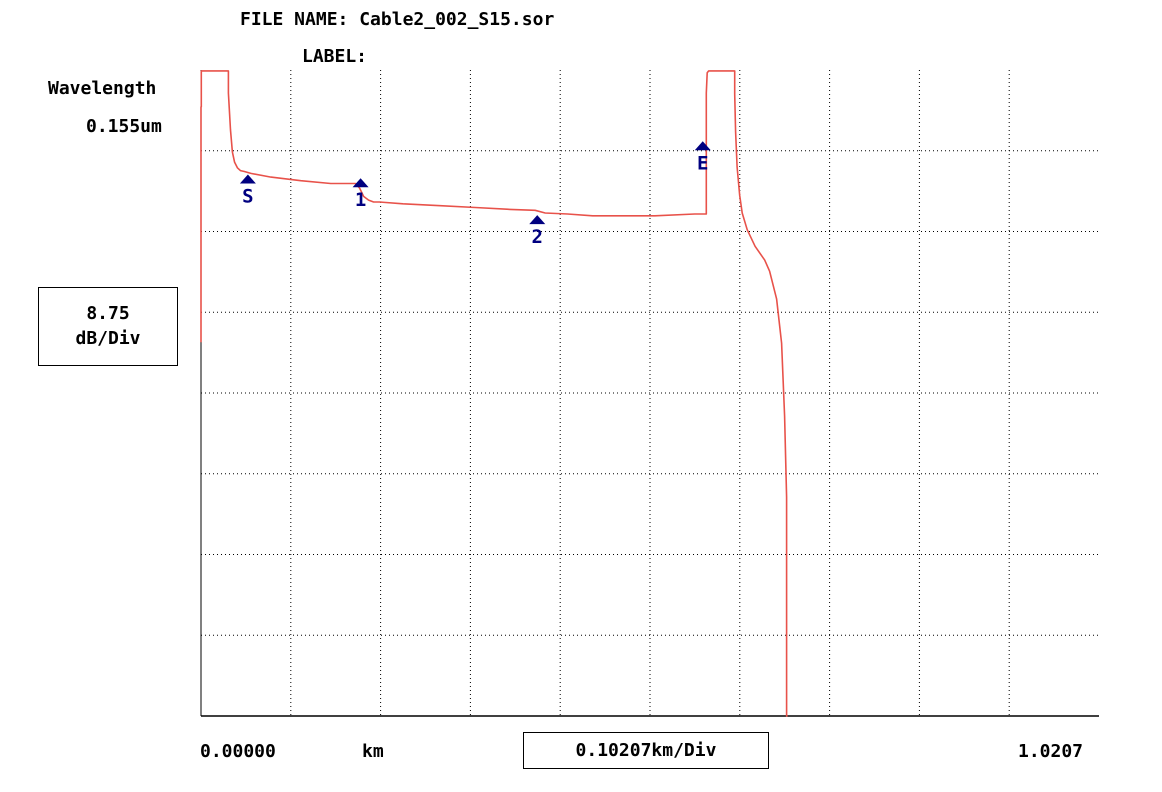 The height and width of the screenshot is (792, 1162). I want to click on label-line: LABEL:, so click(334, 57).